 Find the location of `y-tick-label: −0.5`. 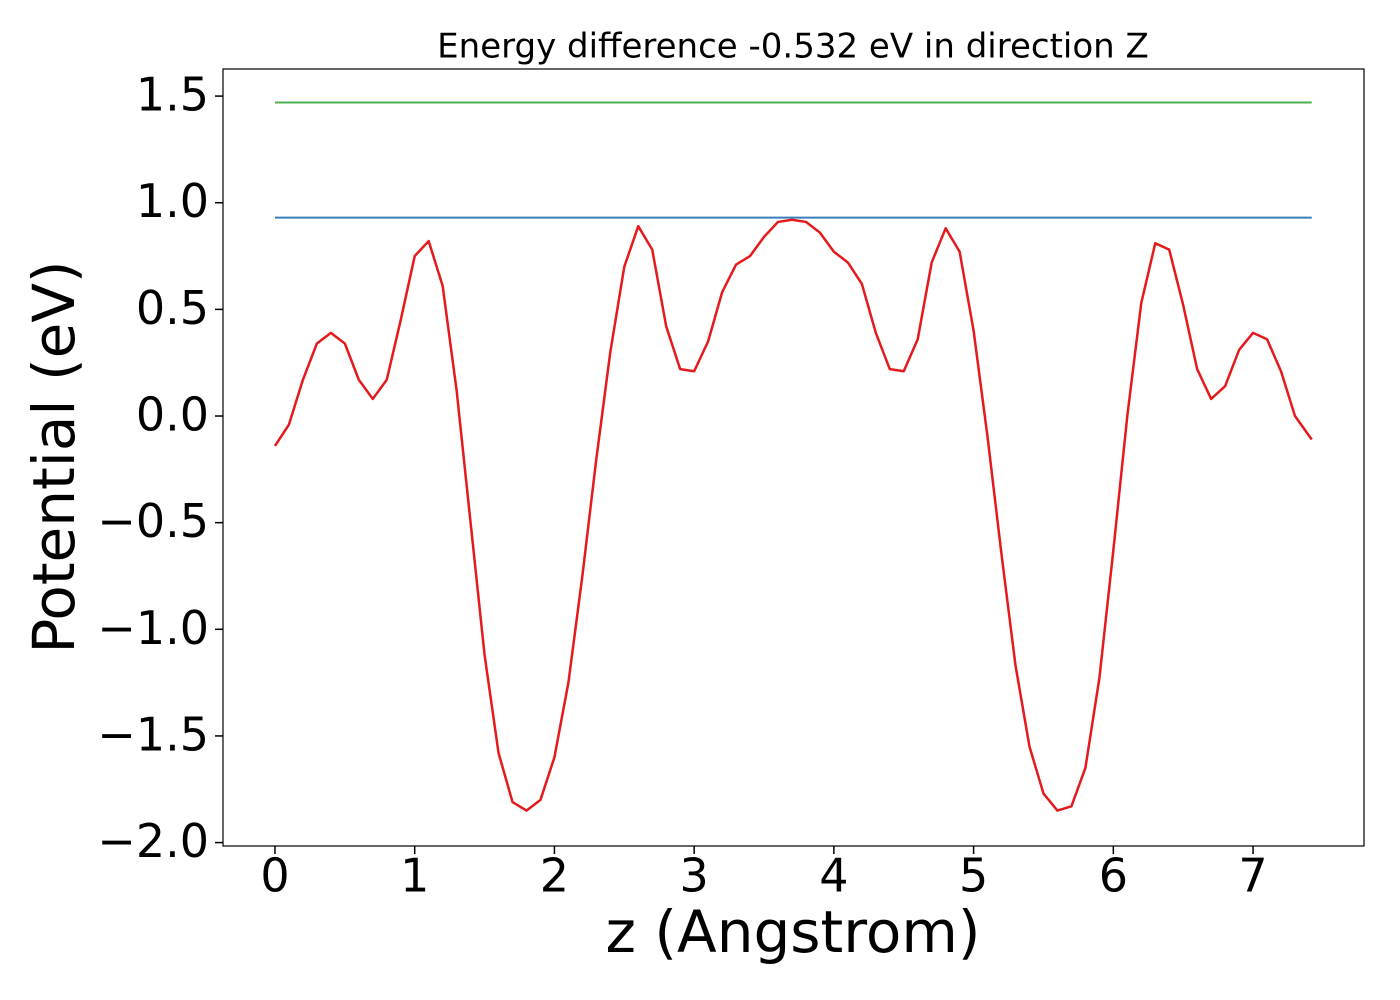

y-tick-label: −0.5 is located at coordinates (153, 521).